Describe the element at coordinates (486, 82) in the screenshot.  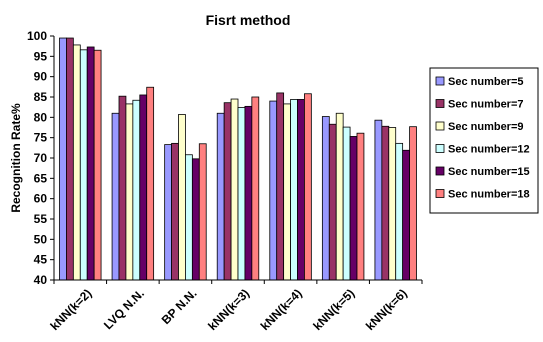
I see `legend-label: Sec number=5` at that location.